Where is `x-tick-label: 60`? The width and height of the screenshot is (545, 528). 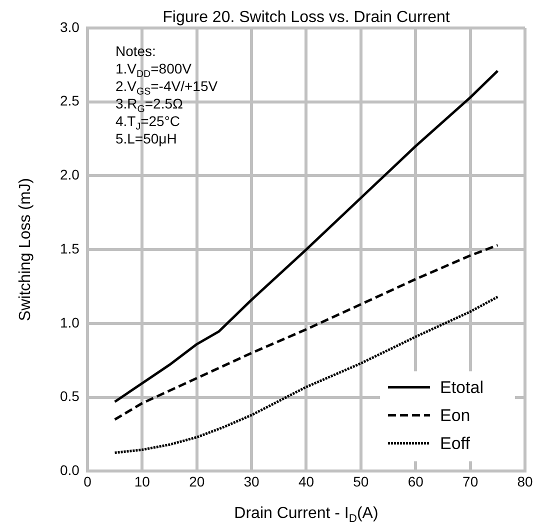 x-tick-label: 60 is located at coordinates (416, 481).